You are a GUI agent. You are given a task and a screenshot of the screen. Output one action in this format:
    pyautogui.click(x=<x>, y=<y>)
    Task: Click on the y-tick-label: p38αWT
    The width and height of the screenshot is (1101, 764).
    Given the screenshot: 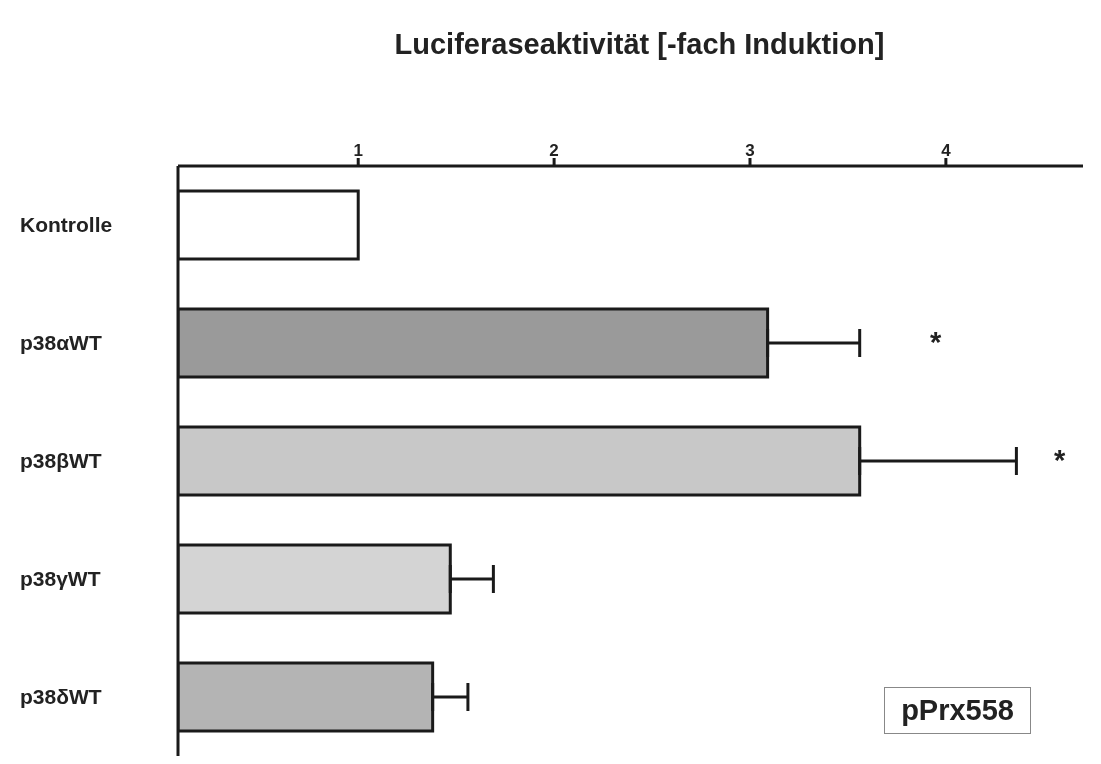 What is the action you would take?
    pyautogui.click(x=61, y=343)
    